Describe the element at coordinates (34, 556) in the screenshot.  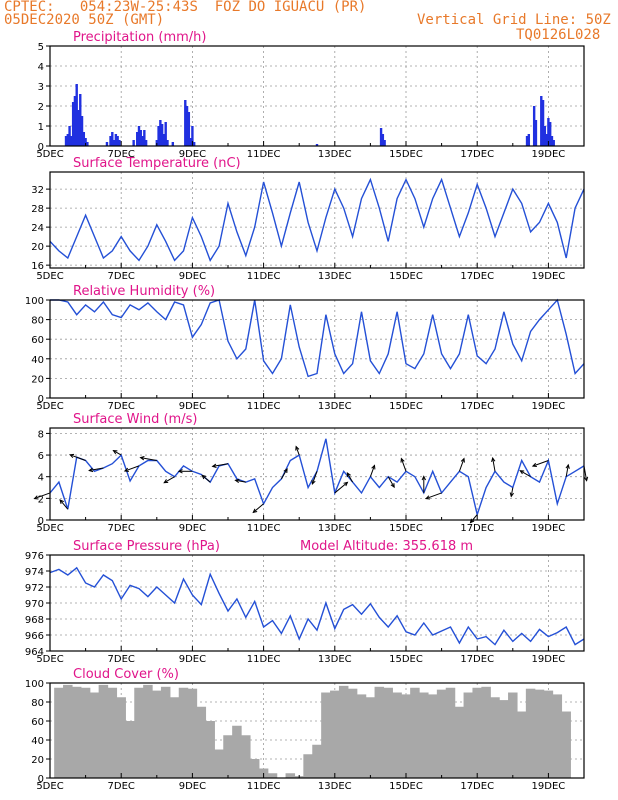
I see `pres-ytick-label: 976` at that location.